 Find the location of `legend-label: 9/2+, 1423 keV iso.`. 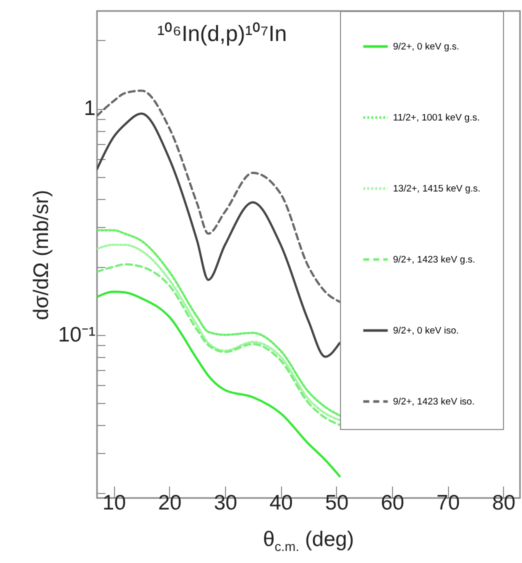

legend-label: 9/2+, 1423 keV iso. is located at coordinates (434, 402).